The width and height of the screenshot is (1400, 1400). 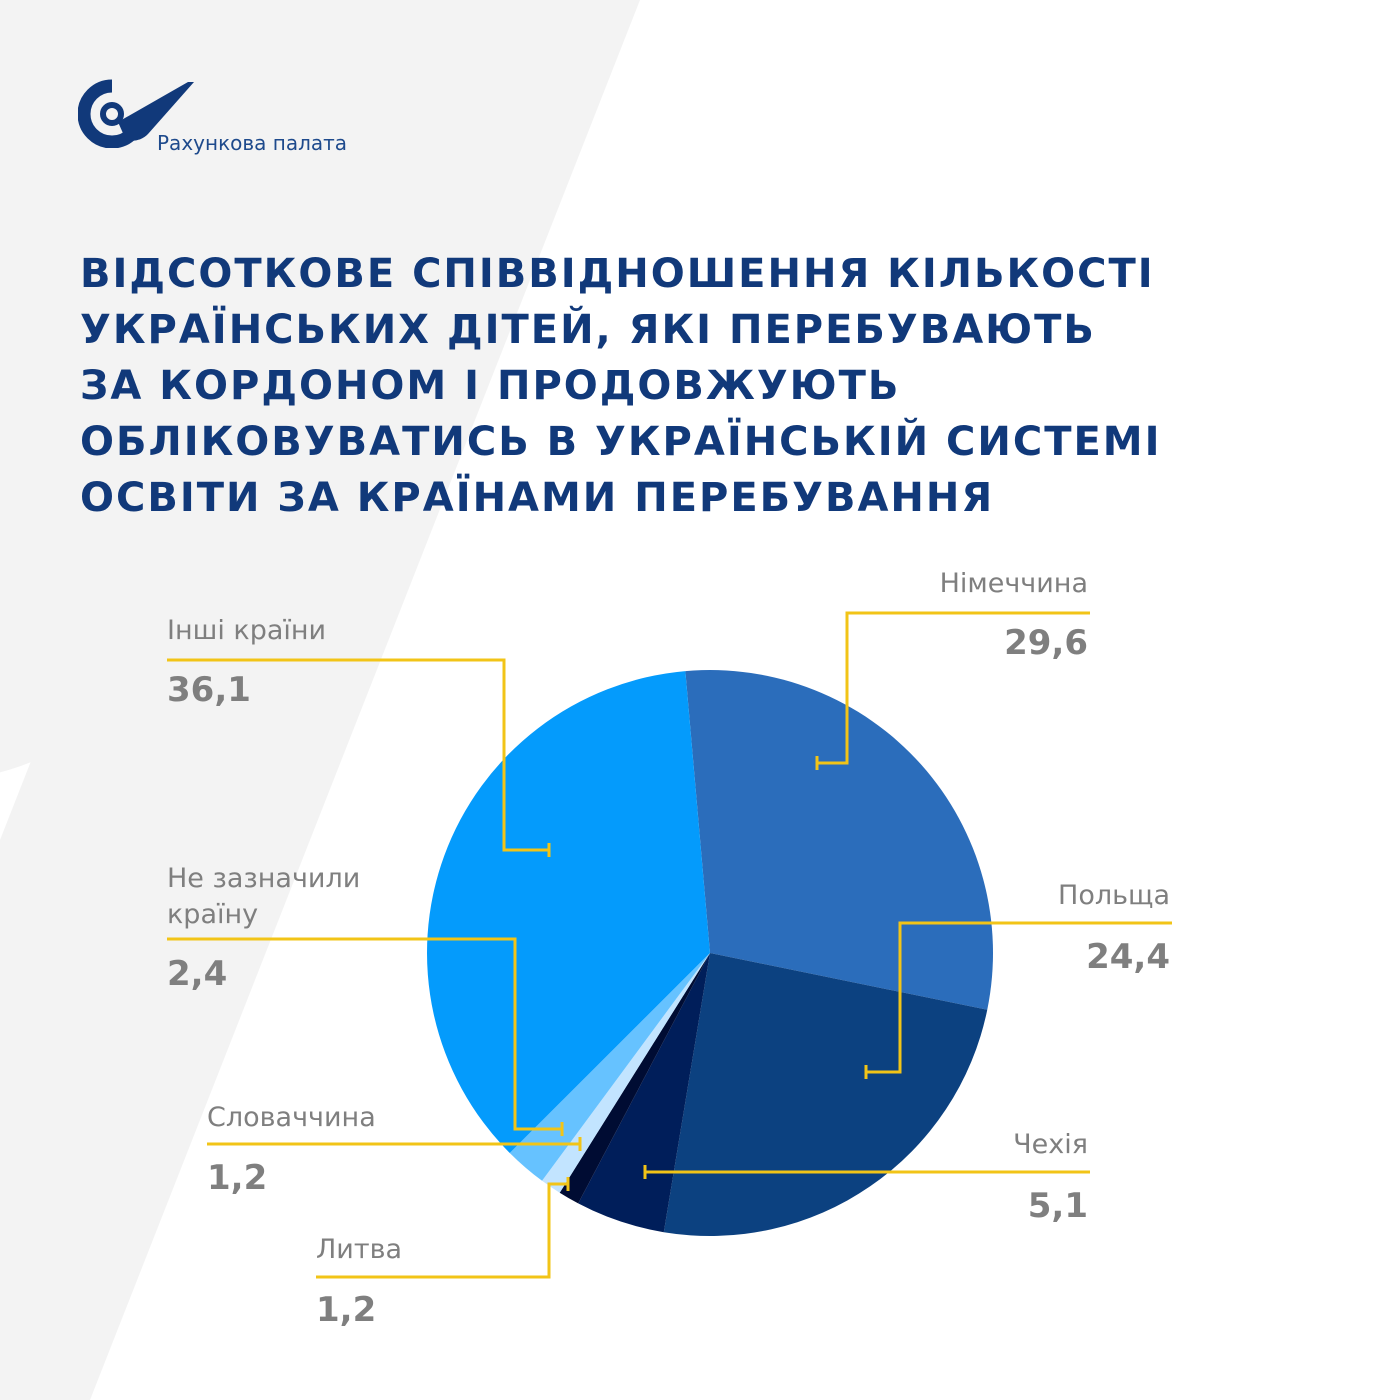 What do you see at coordinates (263, 896) in the screenshot?
I see `slice-label: Не зазначили країну` at bounding box center [263, 896].